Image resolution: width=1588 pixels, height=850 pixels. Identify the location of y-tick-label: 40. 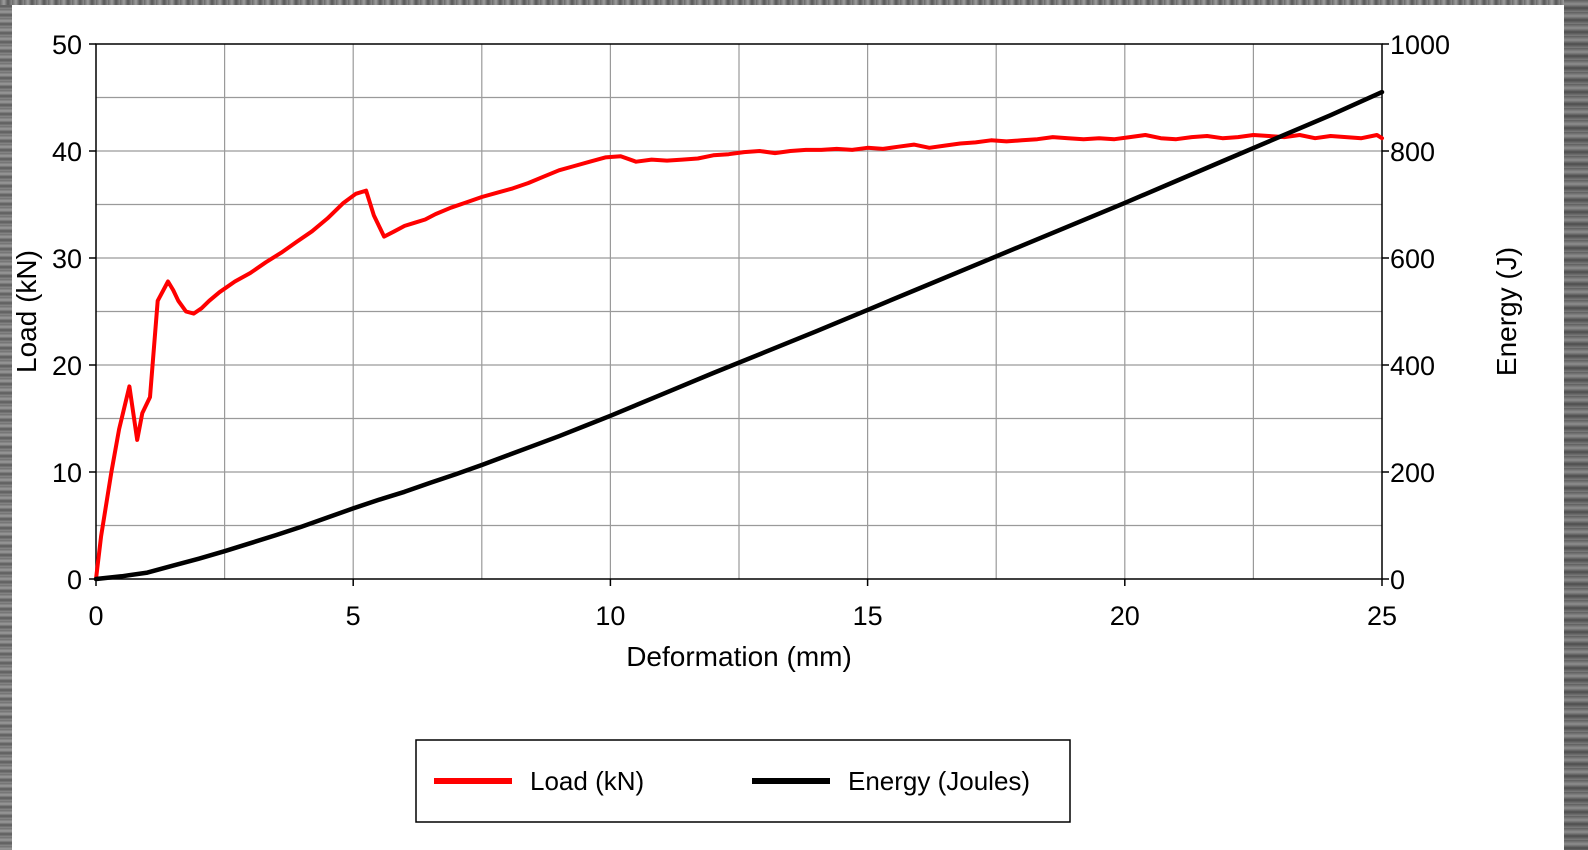
(67, 152).